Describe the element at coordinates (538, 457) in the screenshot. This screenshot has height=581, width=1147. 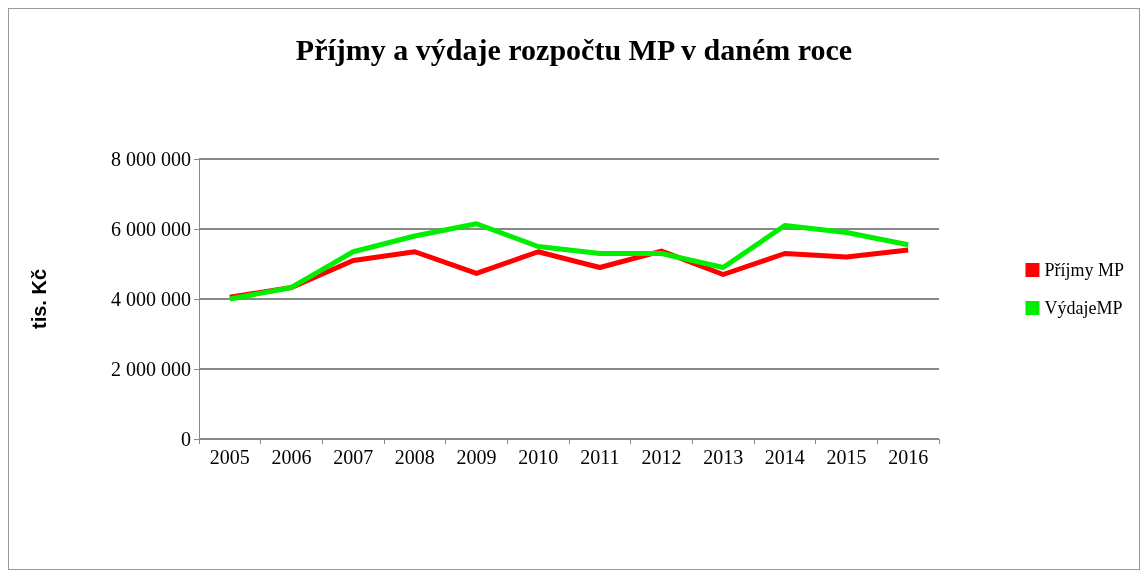
I see `x-tick-label: 2010` at that location.